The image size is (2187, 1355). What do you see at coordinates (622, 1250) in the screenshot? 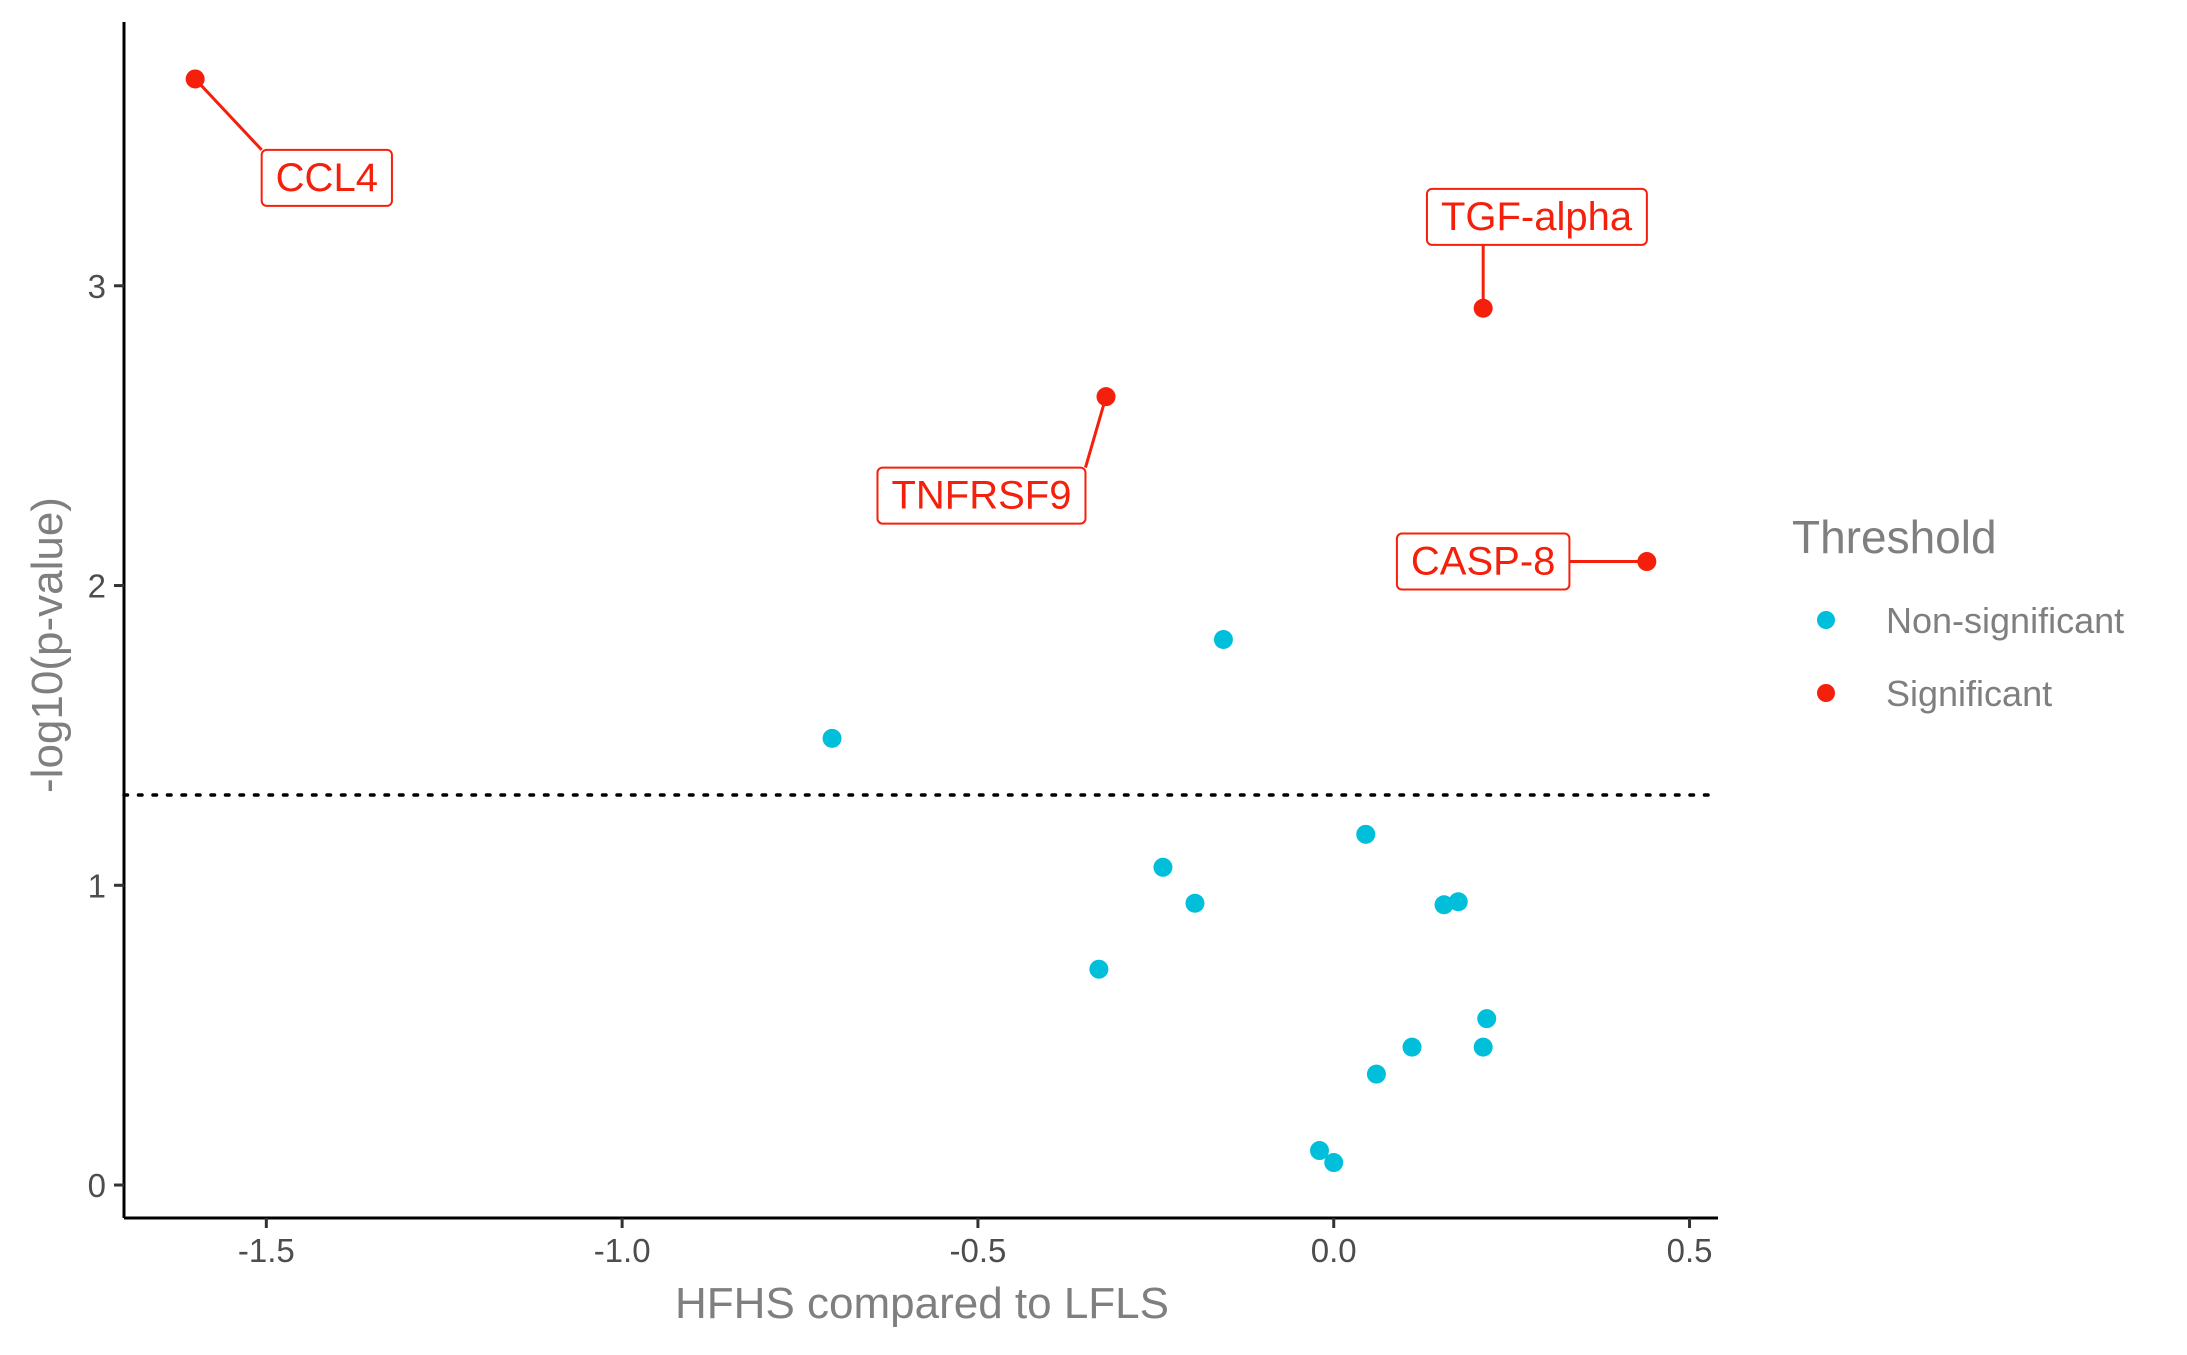
I see `x-tick-label: -1.0` at bounding box center [622, 1250].